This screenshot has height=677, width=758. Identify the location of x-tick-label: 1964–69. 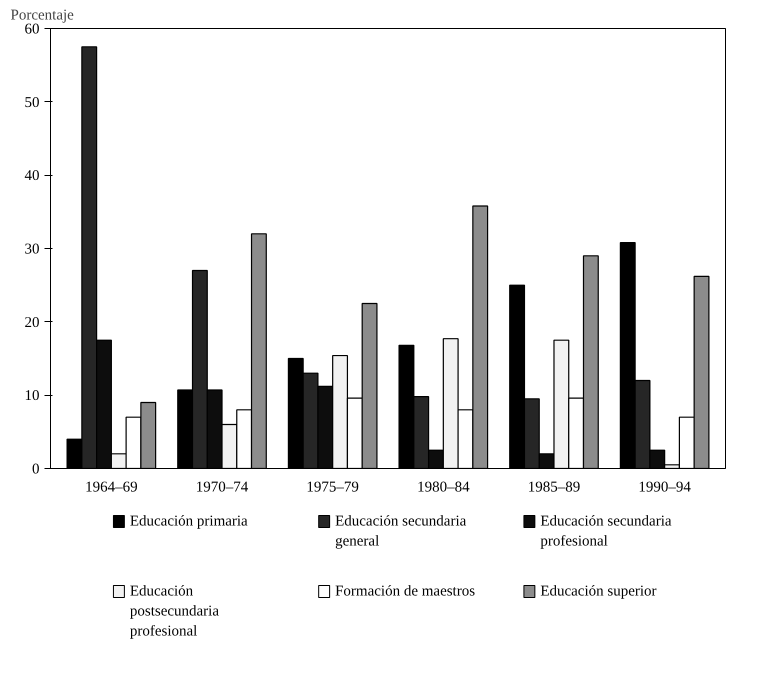
(111, 488).